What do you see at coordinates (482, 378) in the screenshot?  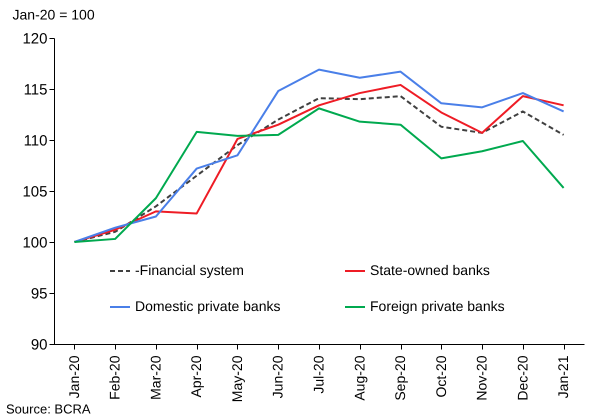 I see `x-tick-label: Nov-20` at bounding box center [482, 378].